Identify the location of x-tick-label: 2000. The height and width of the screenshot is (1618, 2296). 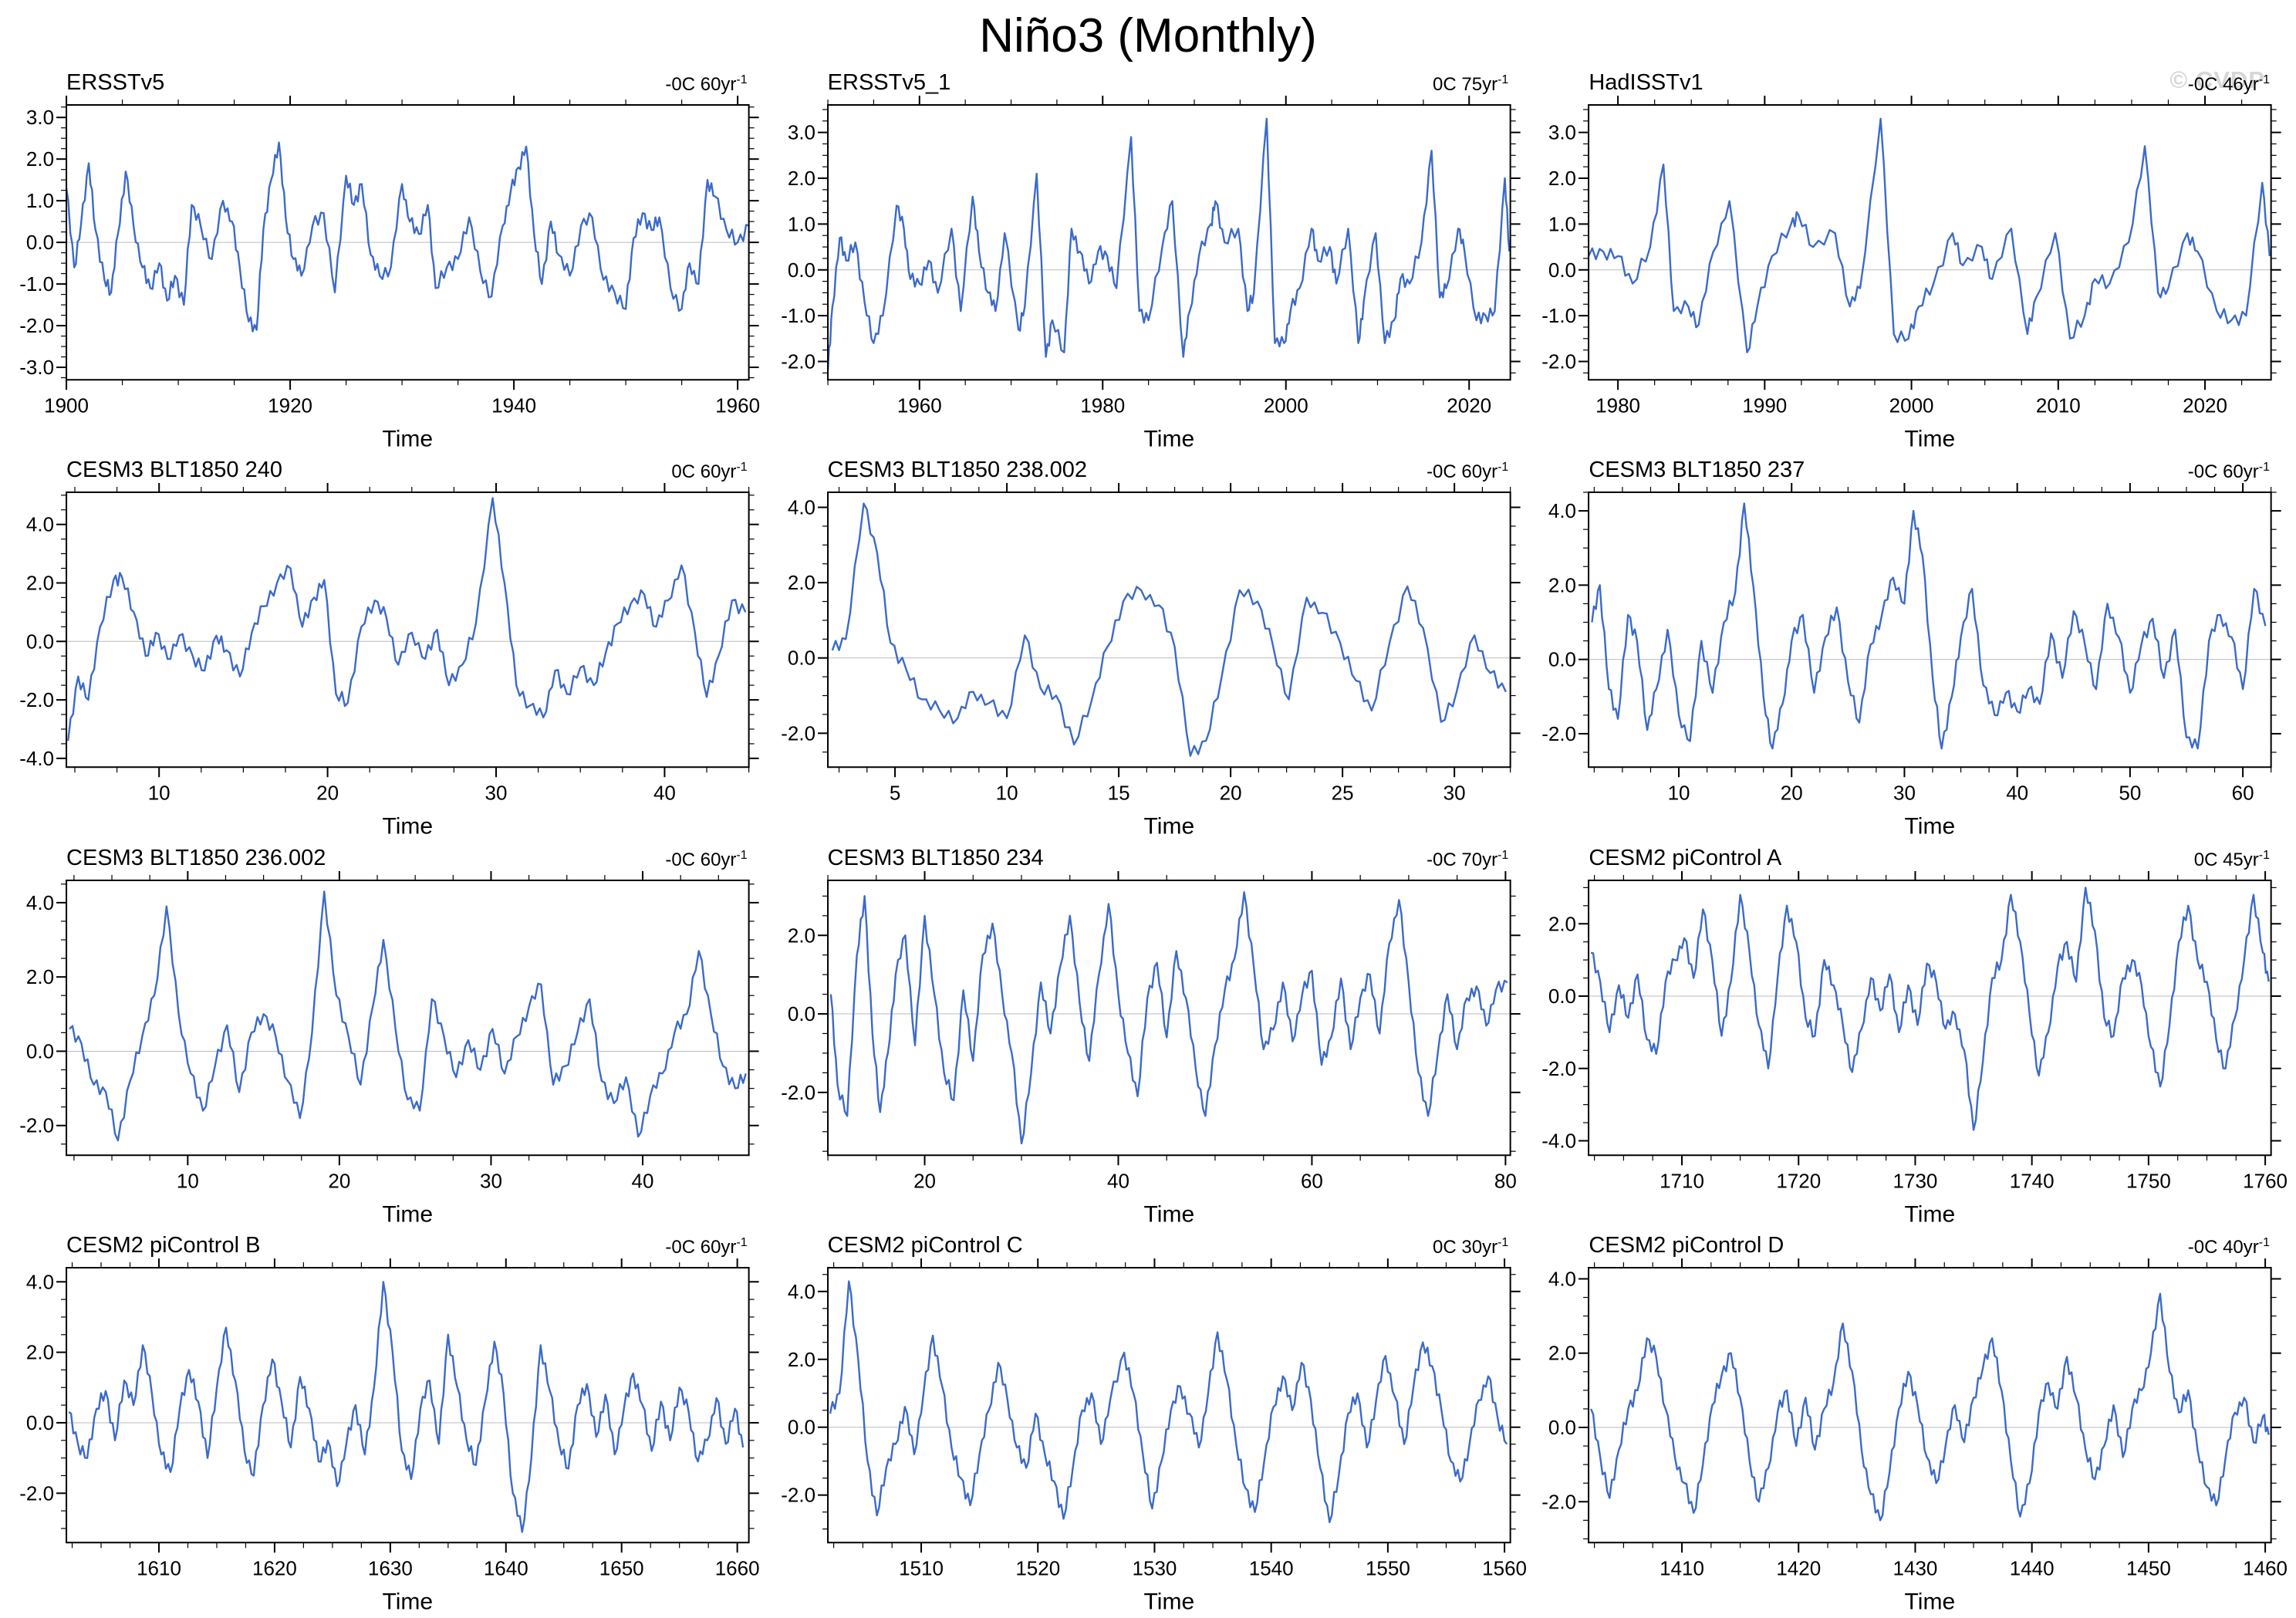
(1285, 405).